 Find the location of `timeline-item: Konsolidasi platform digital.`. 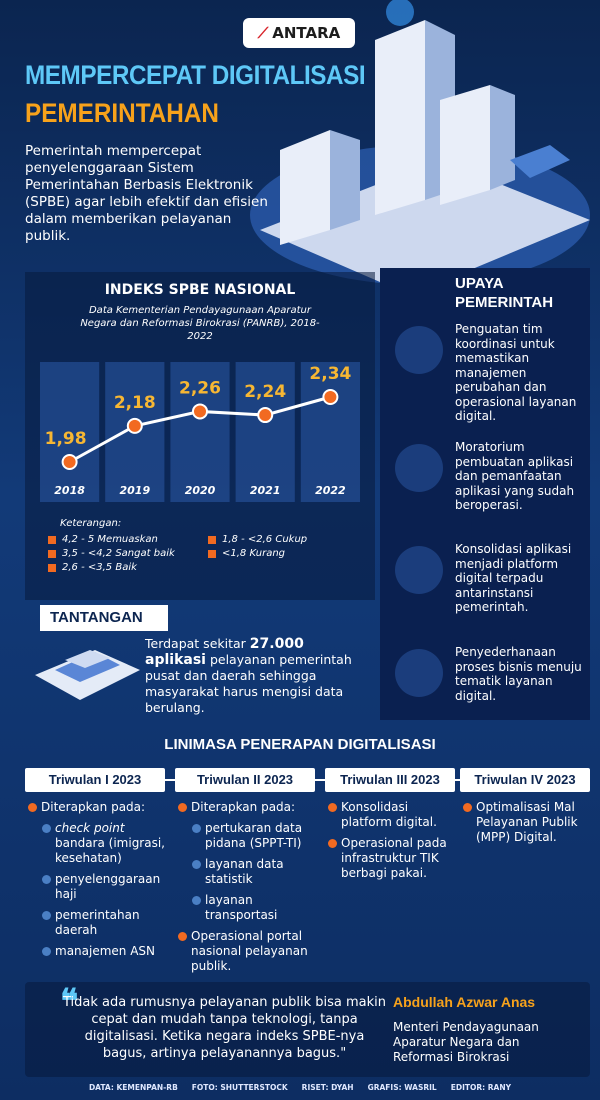

timeline-item: Konsolidasi platform digital. is located at coordinates (390, 815).